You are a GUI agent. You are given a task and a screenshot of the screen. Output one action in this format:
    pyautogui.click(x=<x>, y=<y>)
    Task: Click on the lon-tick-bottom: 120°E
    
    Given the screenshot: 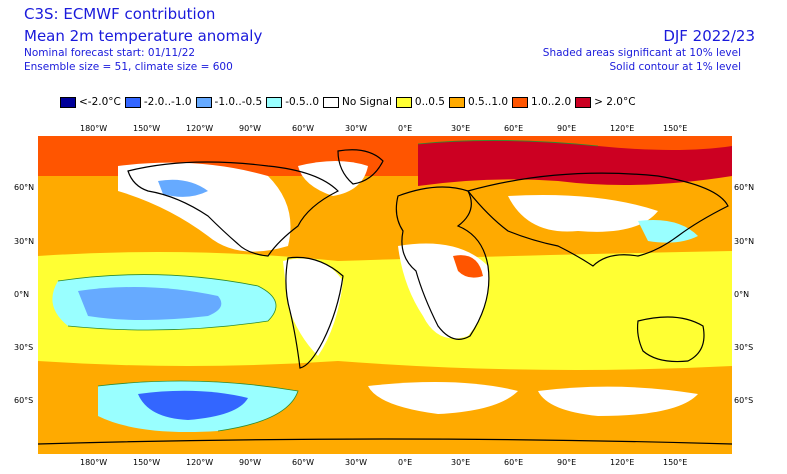 What is the action you would take?
    pyautogui.click(x=622, y=462)
    